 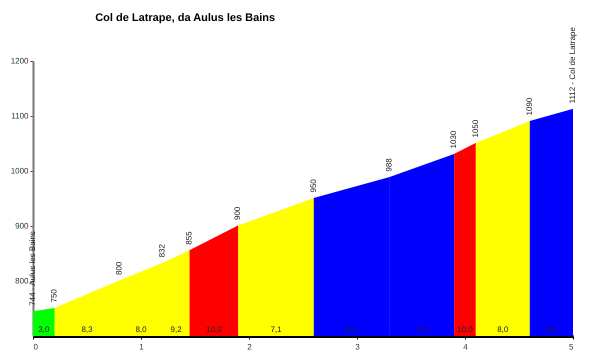 What do you see at coordinates (276, 329) in the screenshot?
I see `annotation: 7,1` at bounding box center [276, 329].